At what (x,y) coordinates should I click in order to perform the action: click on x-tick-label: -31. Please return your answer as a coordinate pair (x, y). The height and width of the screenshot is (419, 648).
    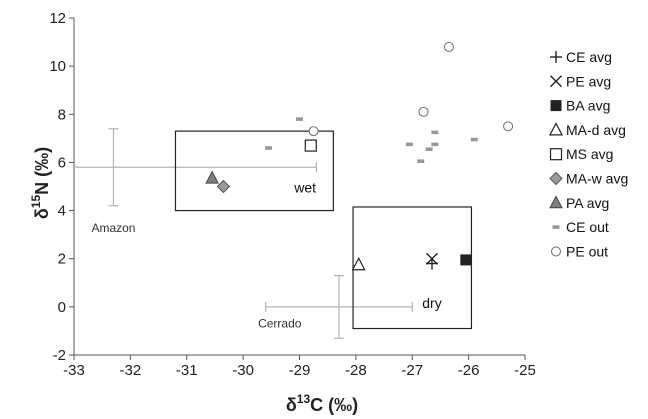
    Looking at the image, I should click on (187, 370).